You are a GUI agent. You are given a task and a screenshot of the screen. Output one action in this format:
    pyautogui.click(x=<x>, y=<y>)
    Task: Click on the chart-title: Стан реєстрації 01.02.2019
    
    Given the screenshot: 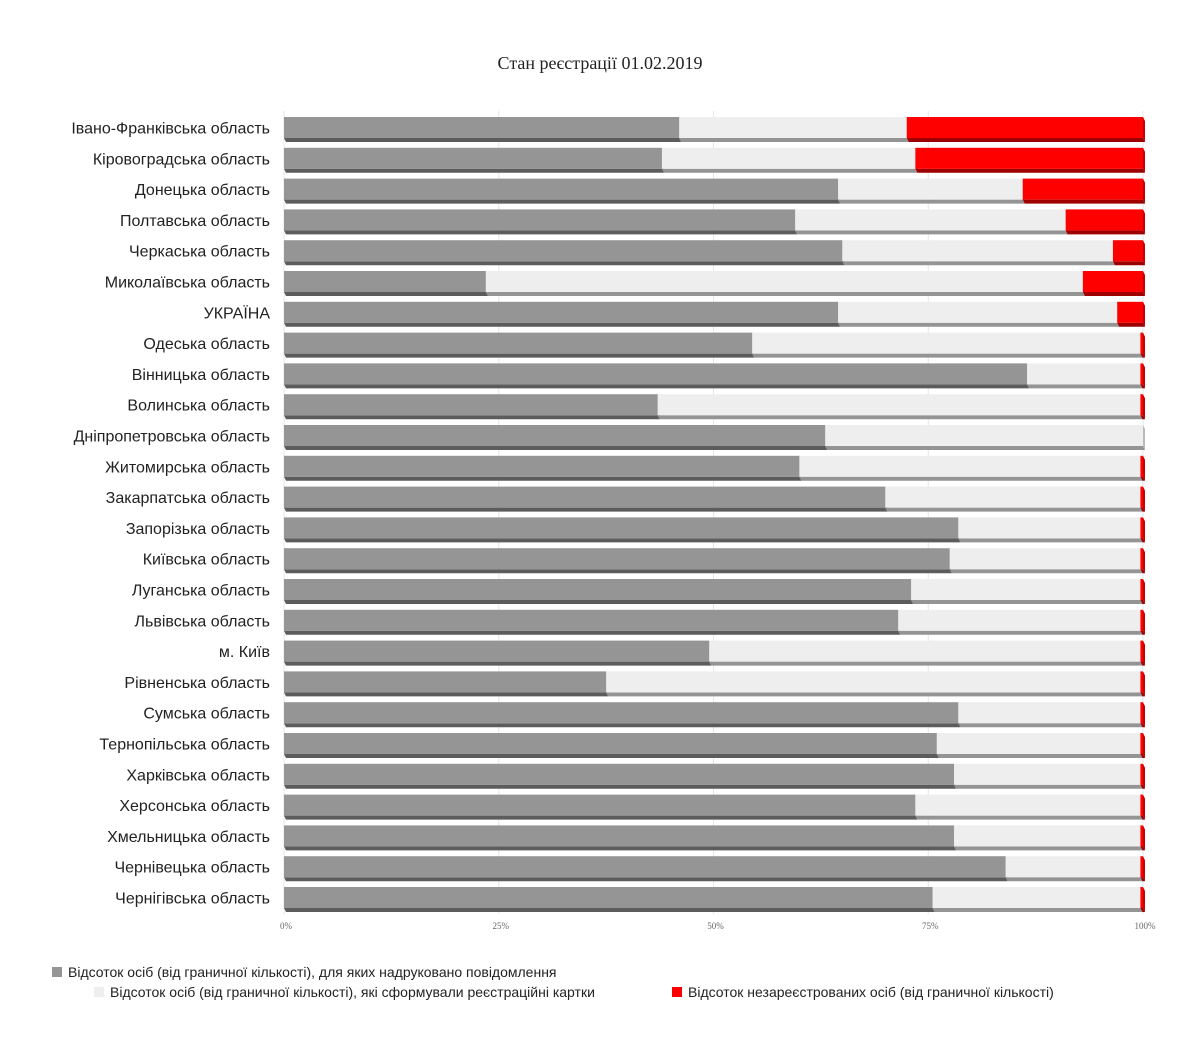 What is the action you would take?
    pyautogui.click(x=600, y=63)
    